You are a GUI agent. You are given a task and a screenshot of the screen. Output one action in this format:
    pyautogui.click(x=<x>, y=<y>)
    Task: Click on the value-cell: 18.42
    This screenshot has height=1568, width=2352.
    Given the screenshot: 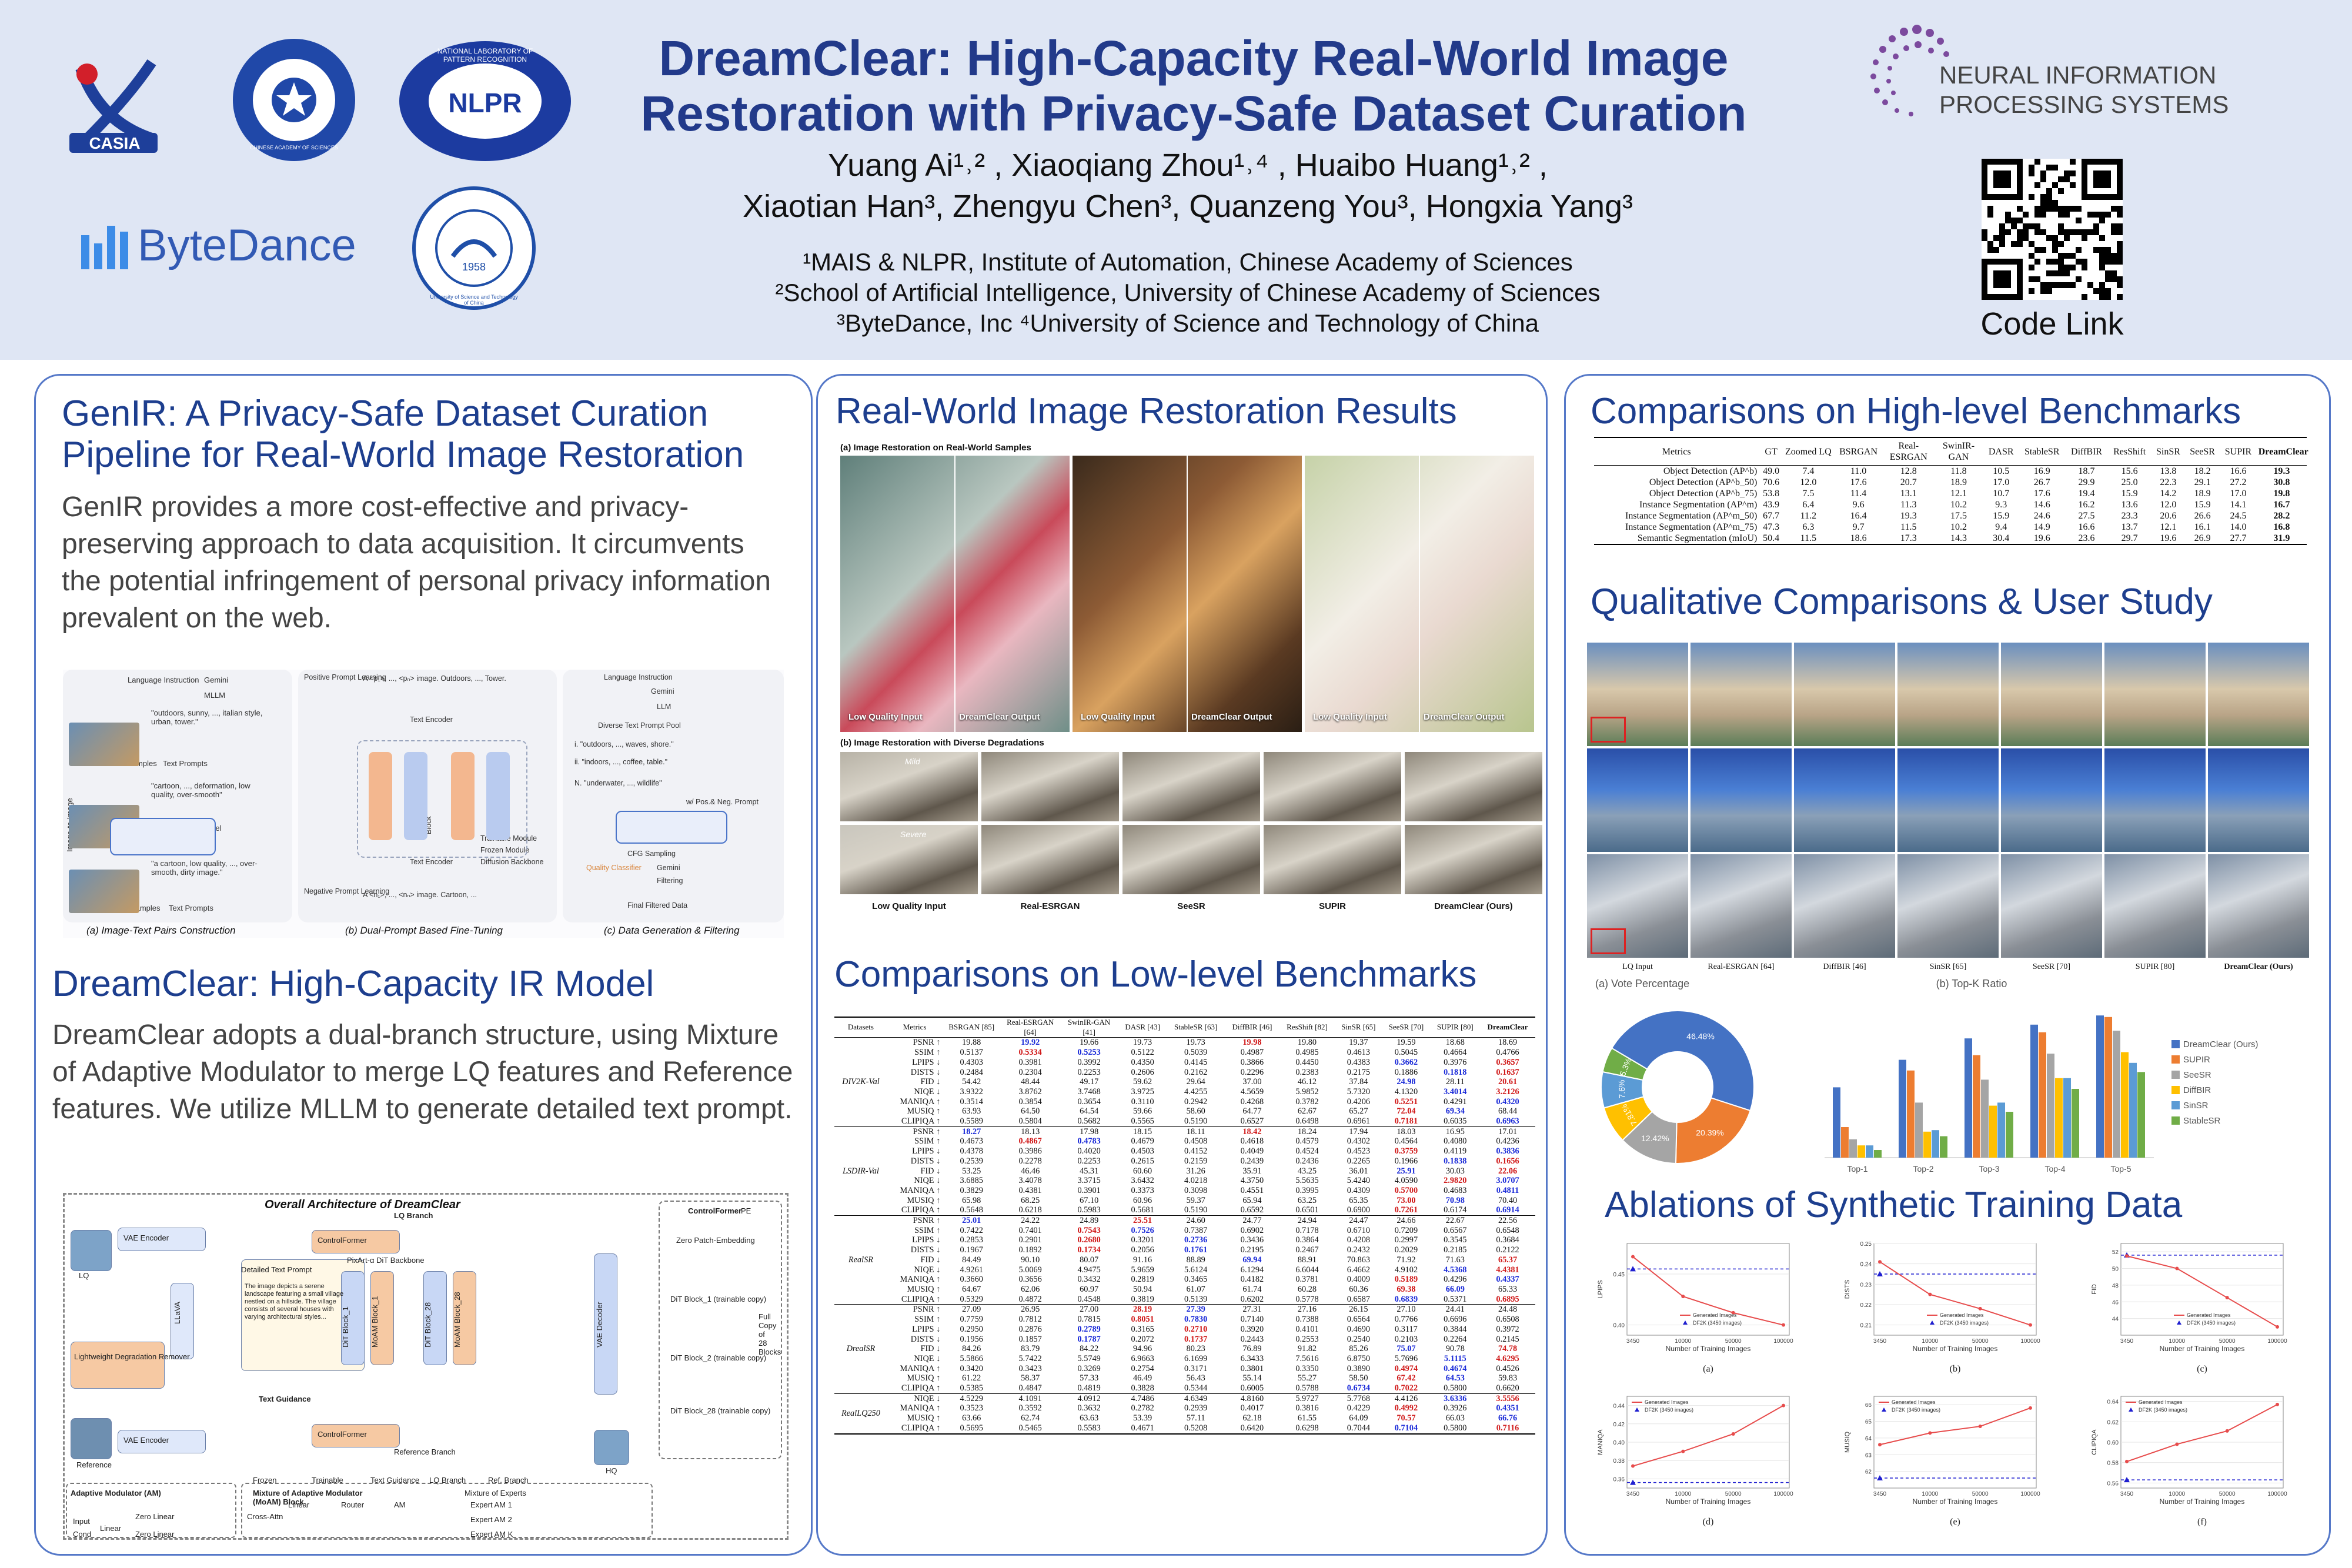 What is the action you would take?
    pyautogui.click(x=1252, y=1131)
    